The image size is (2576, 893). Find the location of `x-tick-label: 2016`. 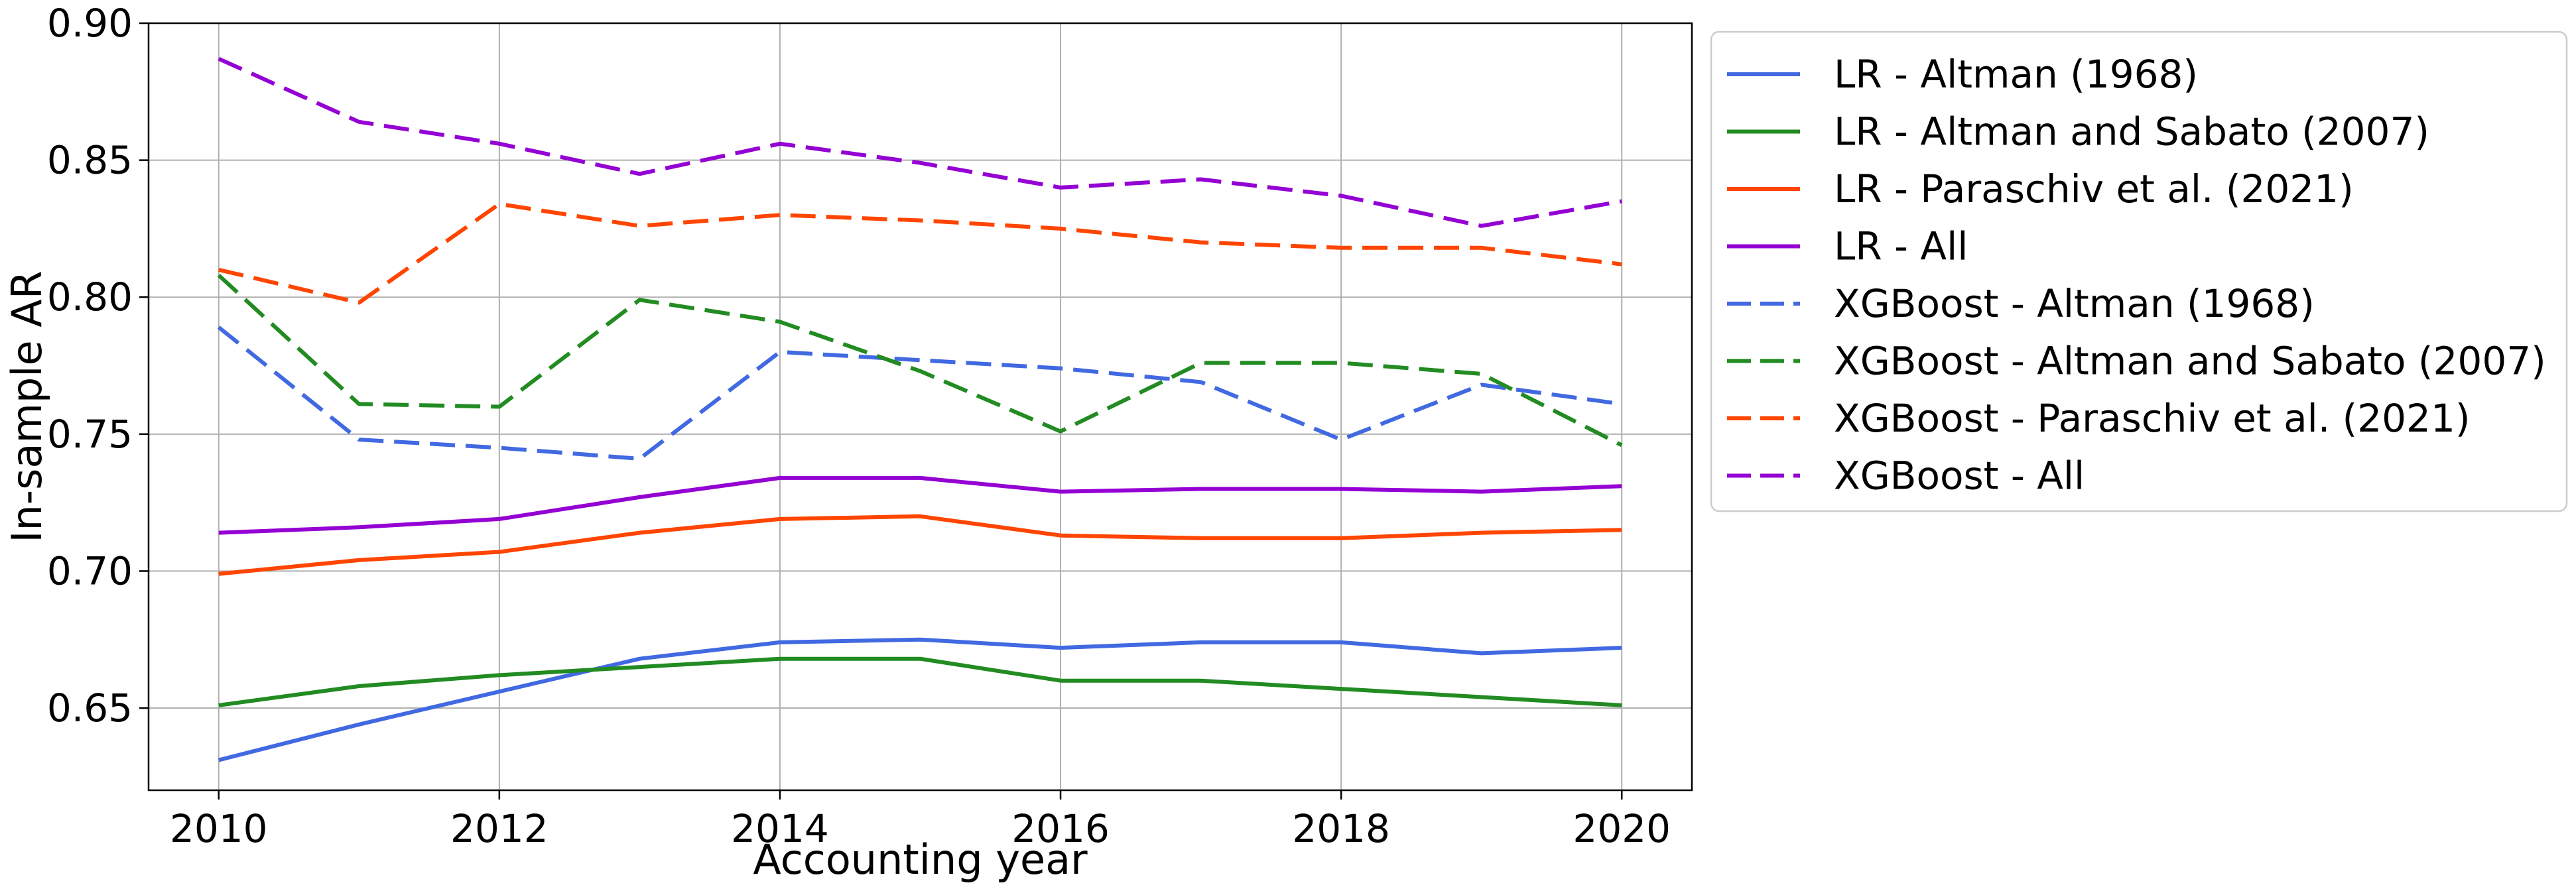

x-tick-label: 2016 is located at coordinates (1061, 828).